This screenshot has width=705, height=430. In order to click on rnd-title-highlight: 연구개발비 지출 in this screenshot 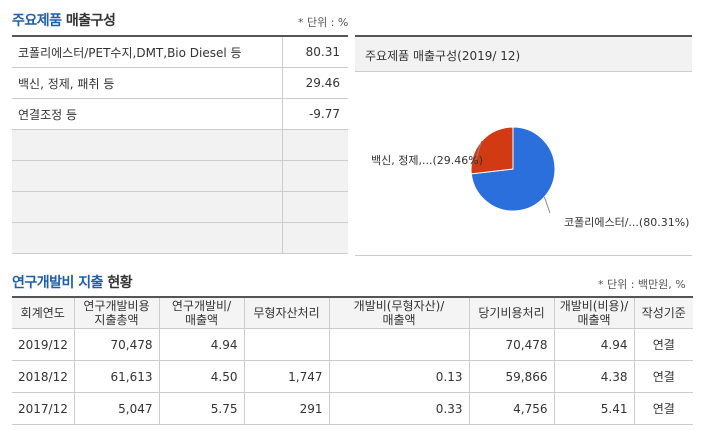, I will do `click(58, 283)`.